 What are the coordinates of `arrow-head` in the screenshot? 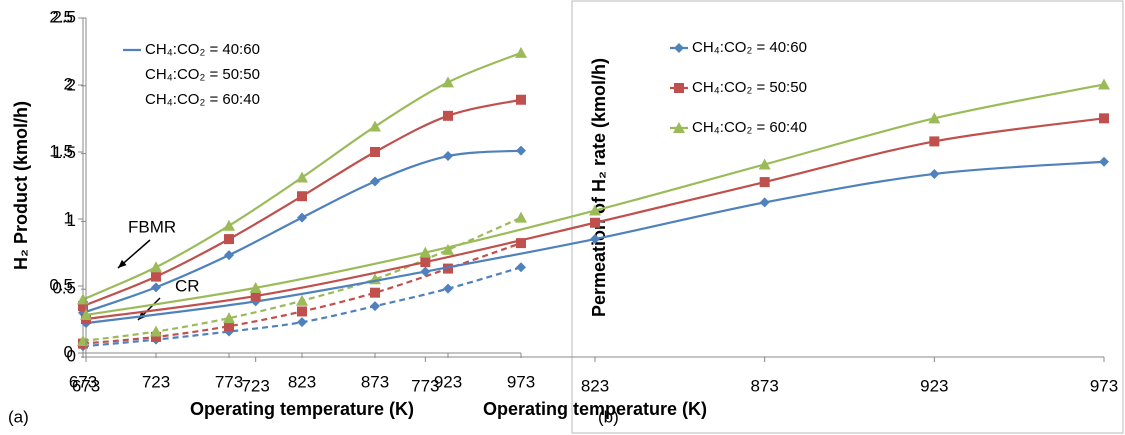 It's located at (122, 263).